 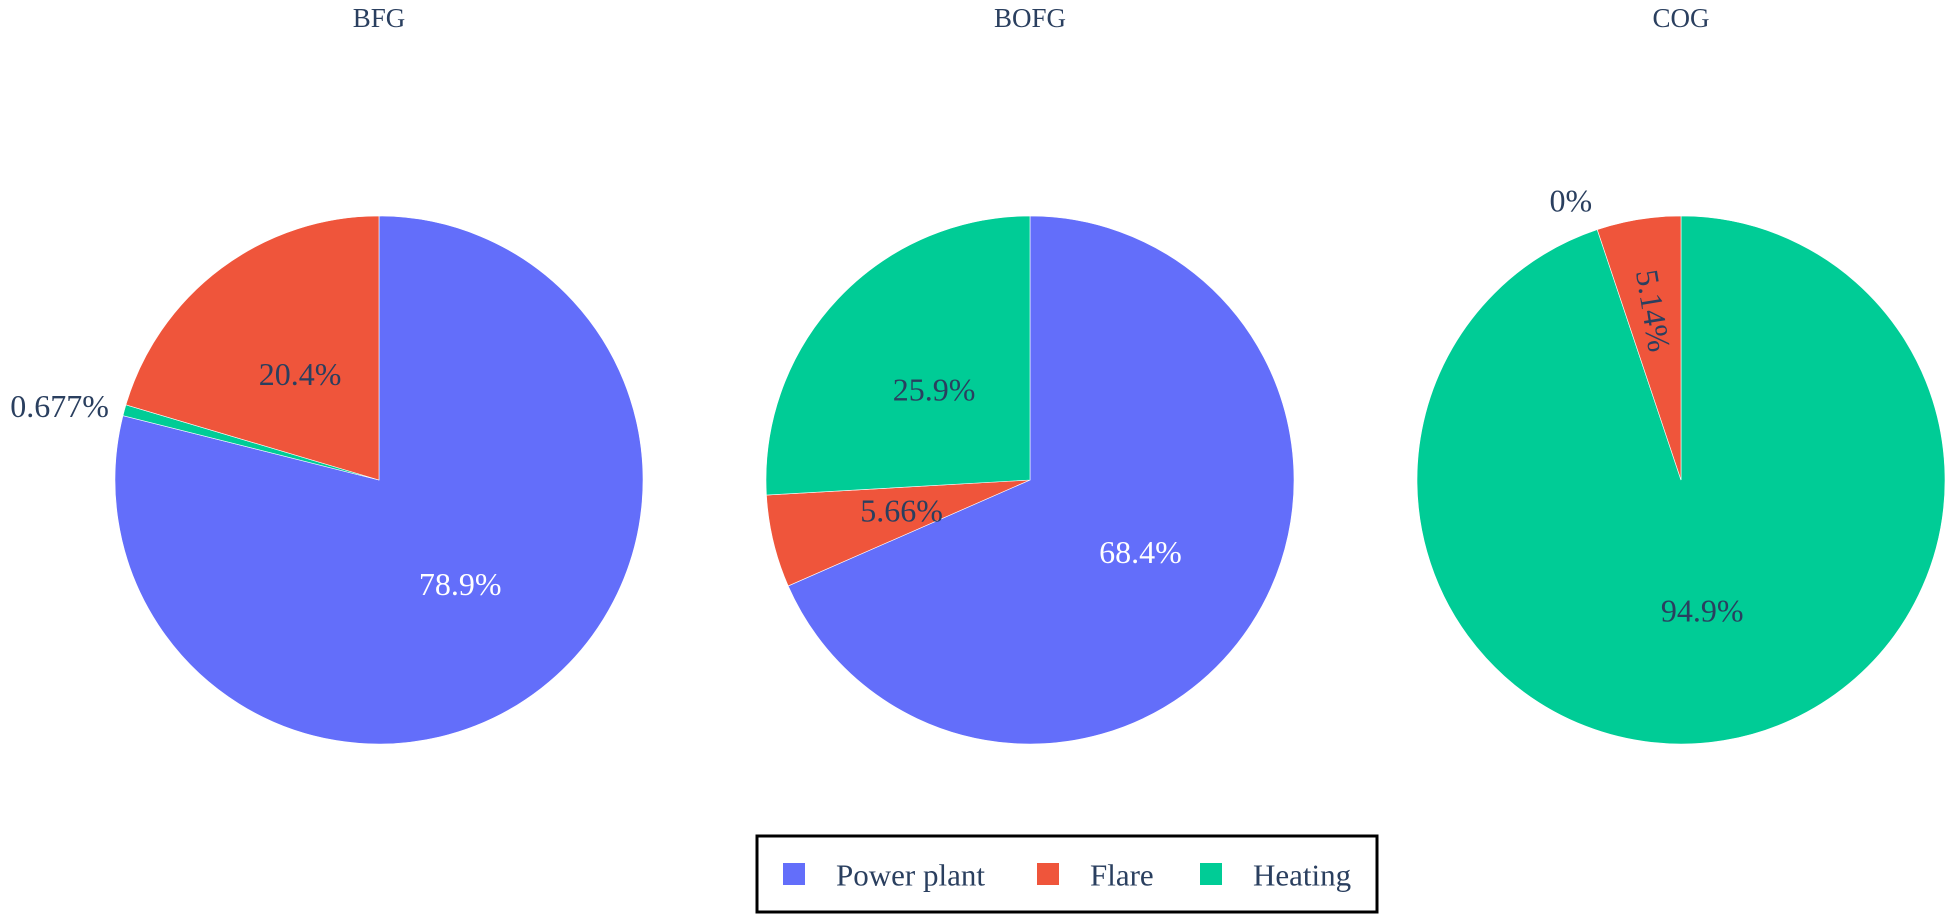 What do you see at coordinates (460, 584) in the screenshot?
I see `pie-label-bfg-power-plant: 78.9%` at bounding box center [460, 584].